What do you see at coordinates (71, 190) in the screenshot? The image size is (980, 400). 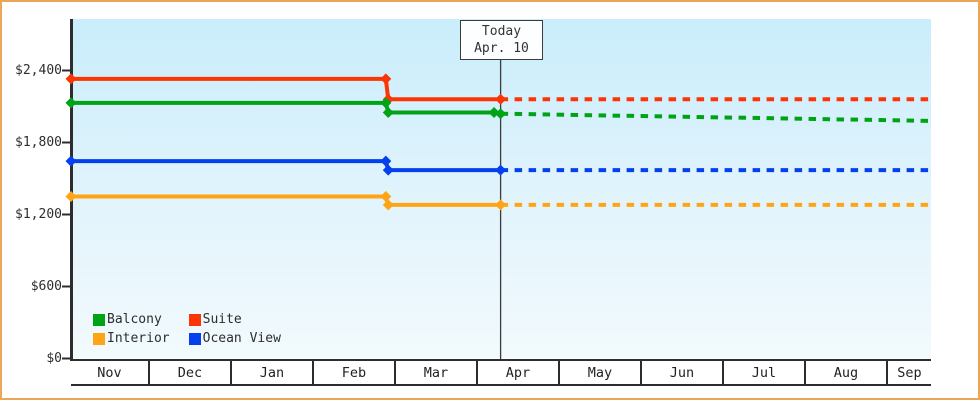 I see `y-axis-line` at bounding box center [71, 190].